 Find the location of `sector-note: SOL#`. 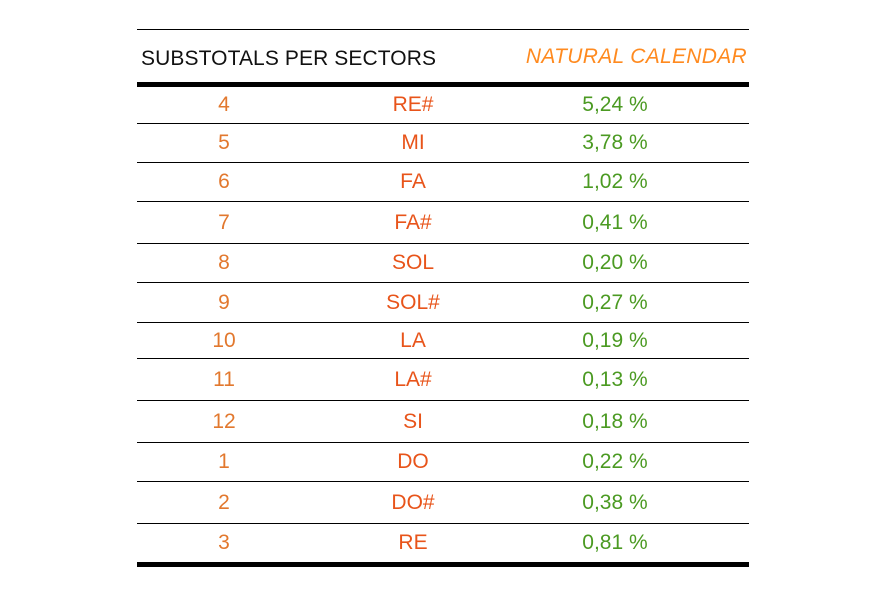

sector-note: SOL# is located at coordinates (413, 302).